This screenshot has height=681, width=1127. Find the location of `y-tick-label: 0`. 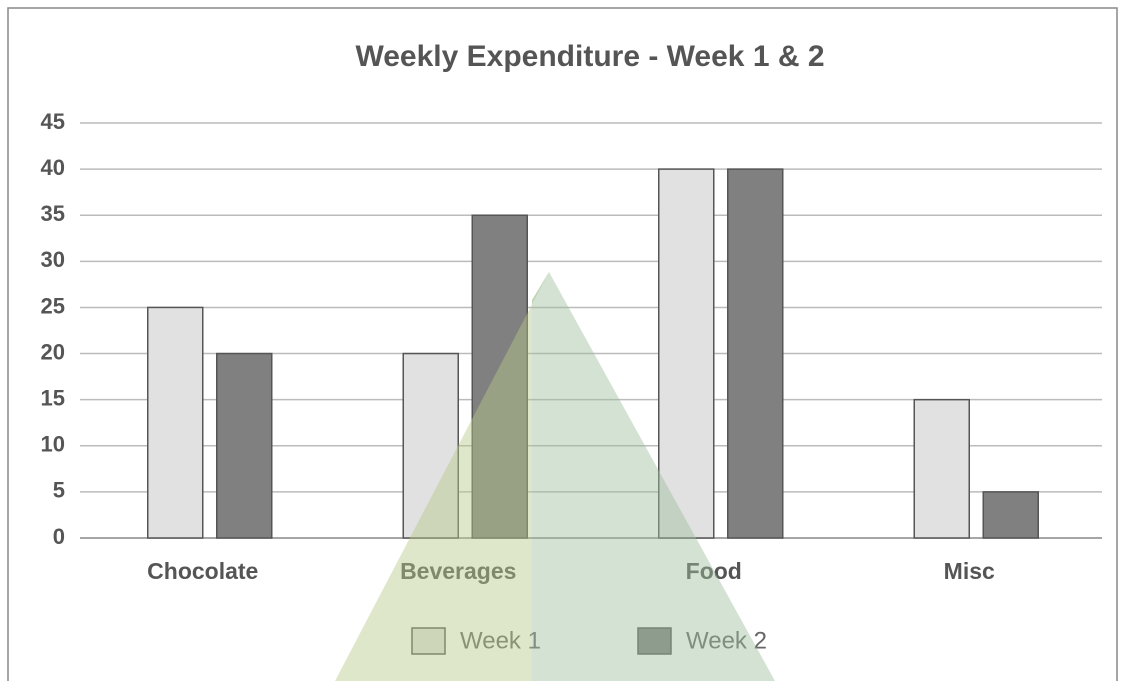

y-tick-label: 0 is located at coordinates (59, 536).